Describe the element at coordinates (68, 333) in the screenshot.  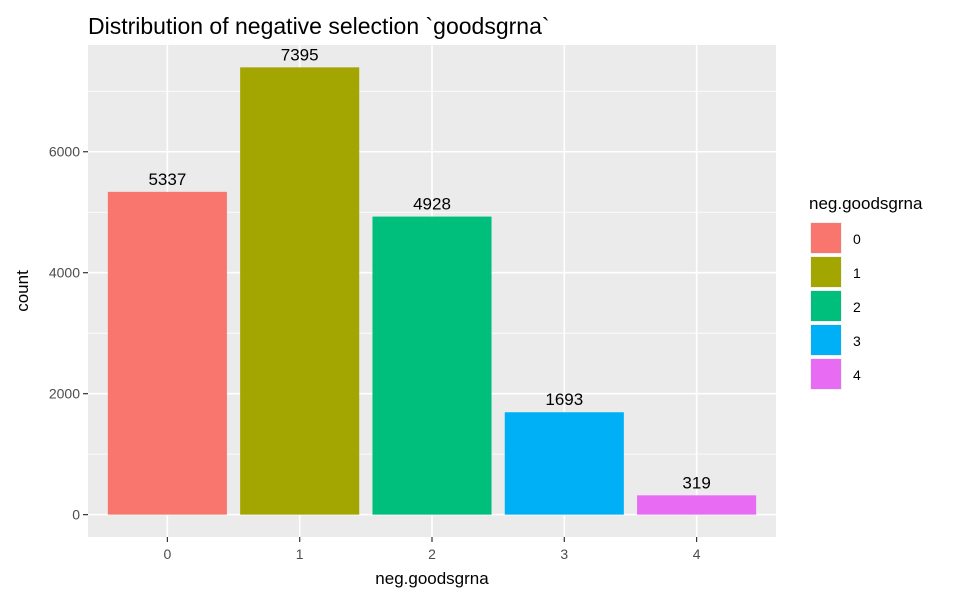
I see `y-axis: 0 2000 4000 6000` at that location.